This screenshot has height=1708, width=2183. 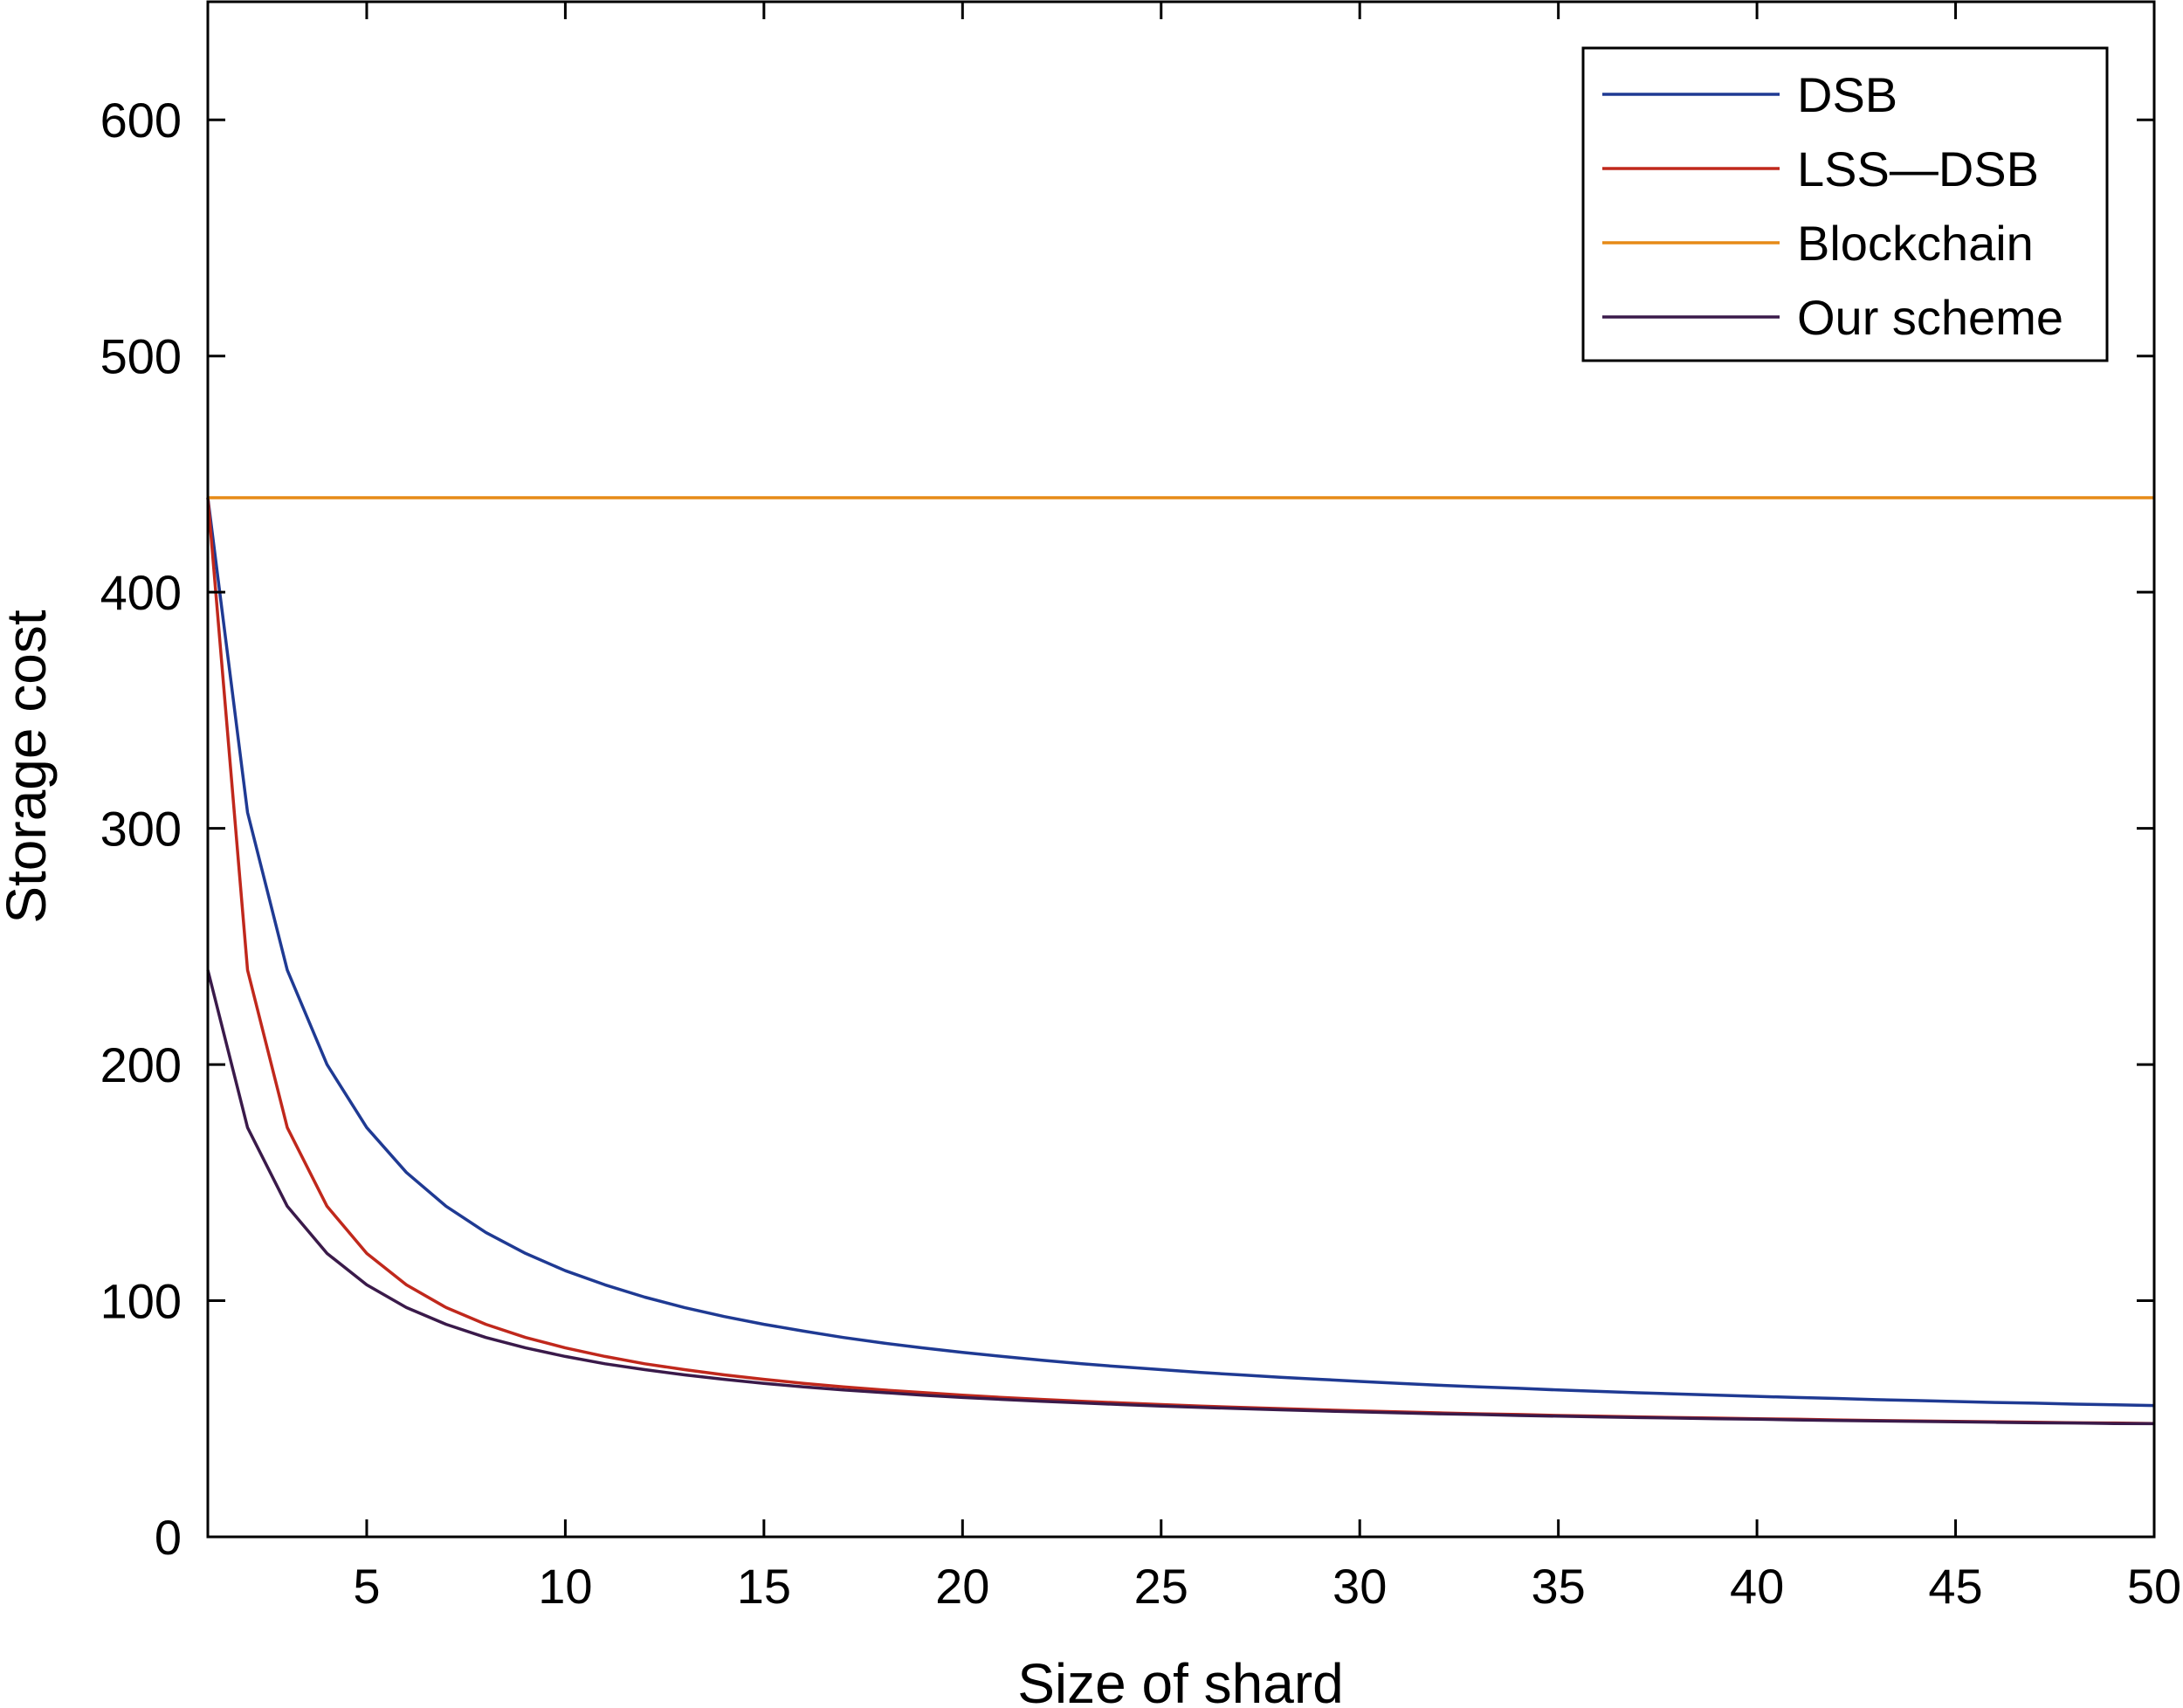 What do you see at coordinates (1955, 1586) in the screenshot?
I see `x-tick-label-8: 45` at bounding box center [1955, 1586].